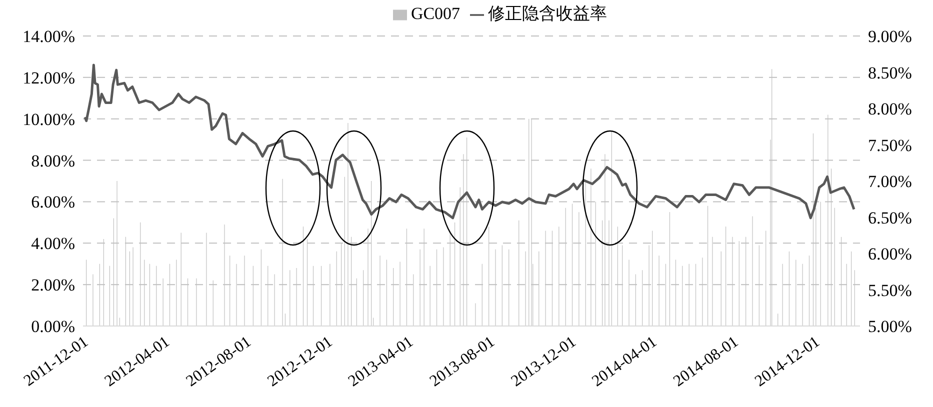 The image size is (933, 407). I want to click on y-tick-label: 14.00%, so click(48, 36).